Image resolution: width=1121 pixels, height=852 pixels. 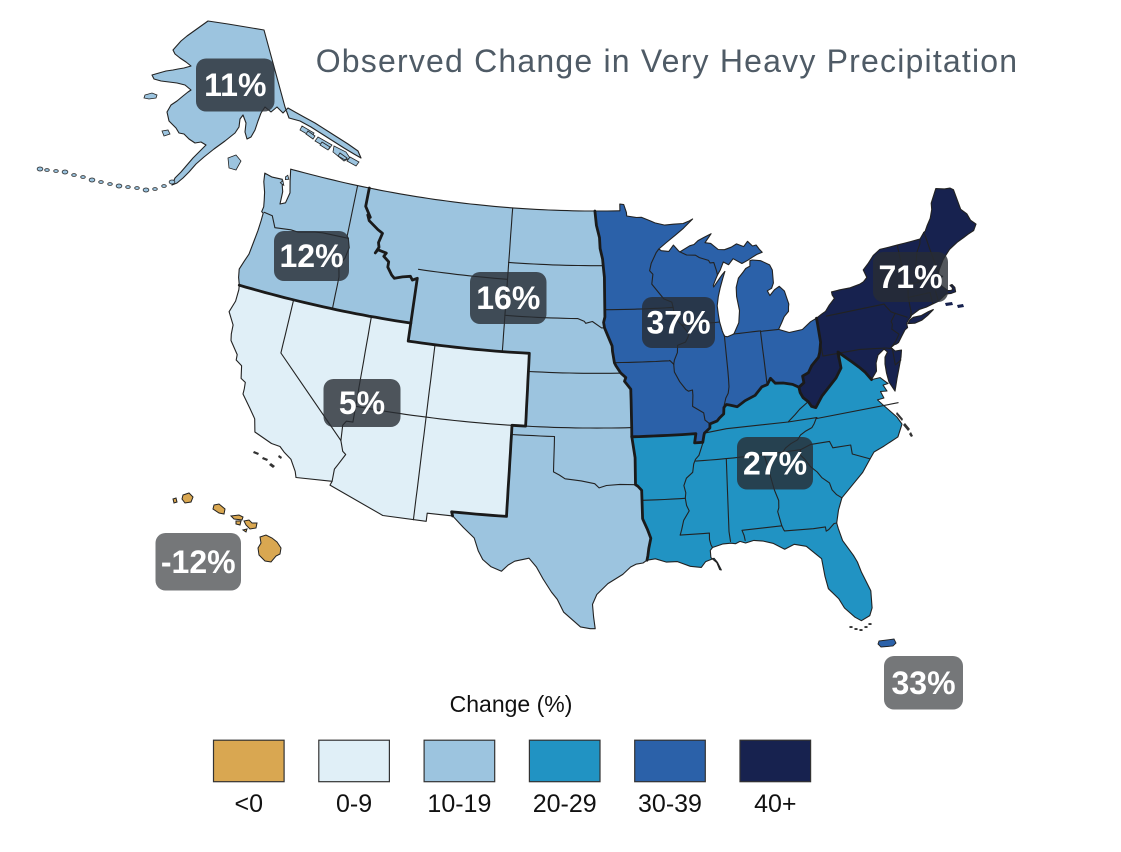 I want to click on svg-text: 0-9, so click(x=354, y=804).